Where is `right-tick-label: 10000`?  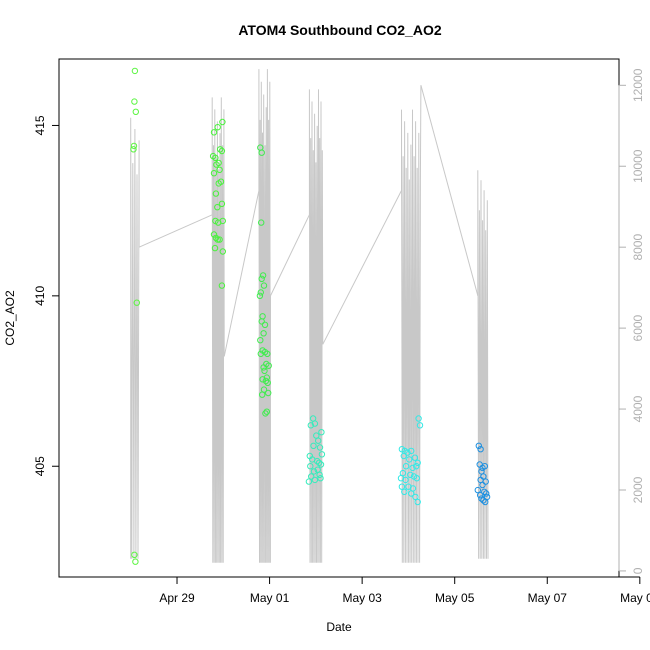 right-tick-label: 10000 is located at coordinates (638, 166).